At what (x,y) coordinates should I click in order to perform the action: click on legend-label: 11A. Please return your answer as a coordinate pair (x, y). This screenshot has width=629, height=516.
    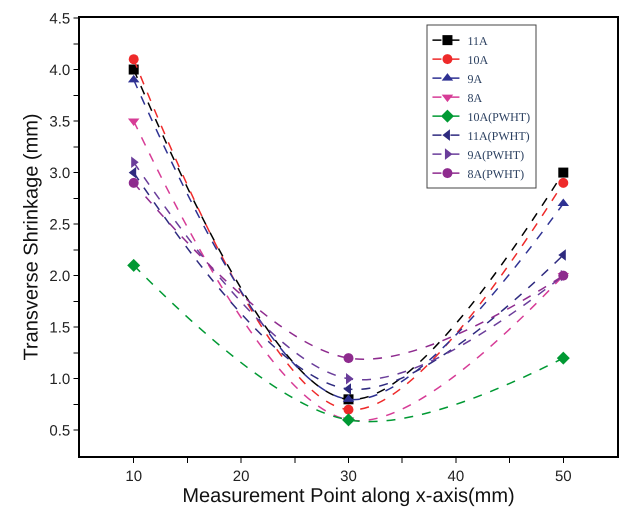
    Looking at the image, I should click on (477, 41).